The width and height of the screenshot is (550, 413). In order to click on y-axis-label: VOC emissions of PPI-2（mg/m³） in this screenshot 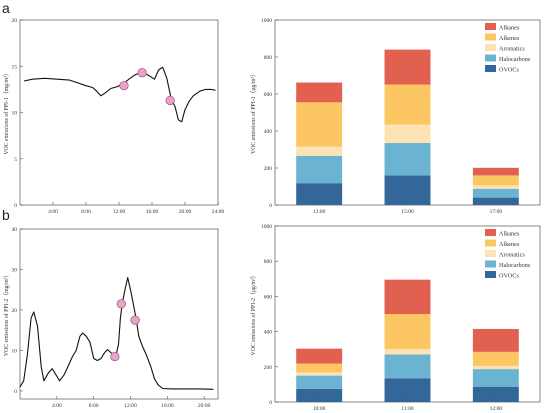, I will do `click(6, 314)`.